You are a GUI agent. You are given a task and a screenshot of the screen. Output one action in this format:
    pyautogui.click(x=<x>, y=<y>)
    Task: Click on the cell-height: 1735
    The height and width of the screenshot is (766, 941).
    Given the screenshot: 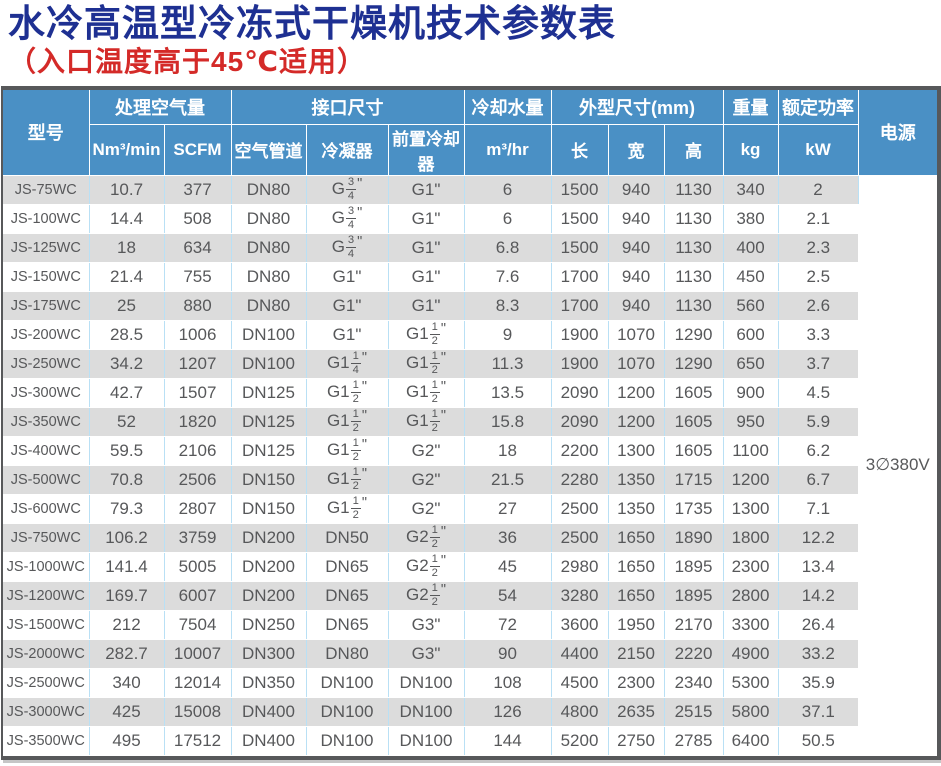 What is the action you would take?
    pyautogui.click(x=694, y=509)
    